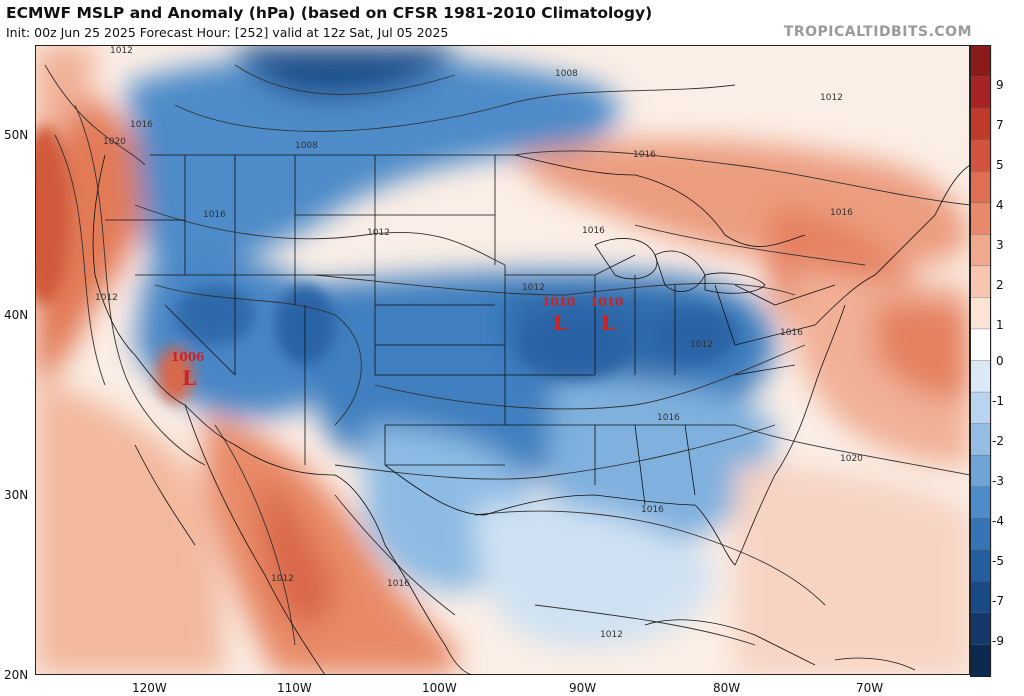 The width and height of the screenshot is (1024, 696). Describe the element at coordinates (870, 688) in the screenshot. I see `lon-label: 70W` at that location.